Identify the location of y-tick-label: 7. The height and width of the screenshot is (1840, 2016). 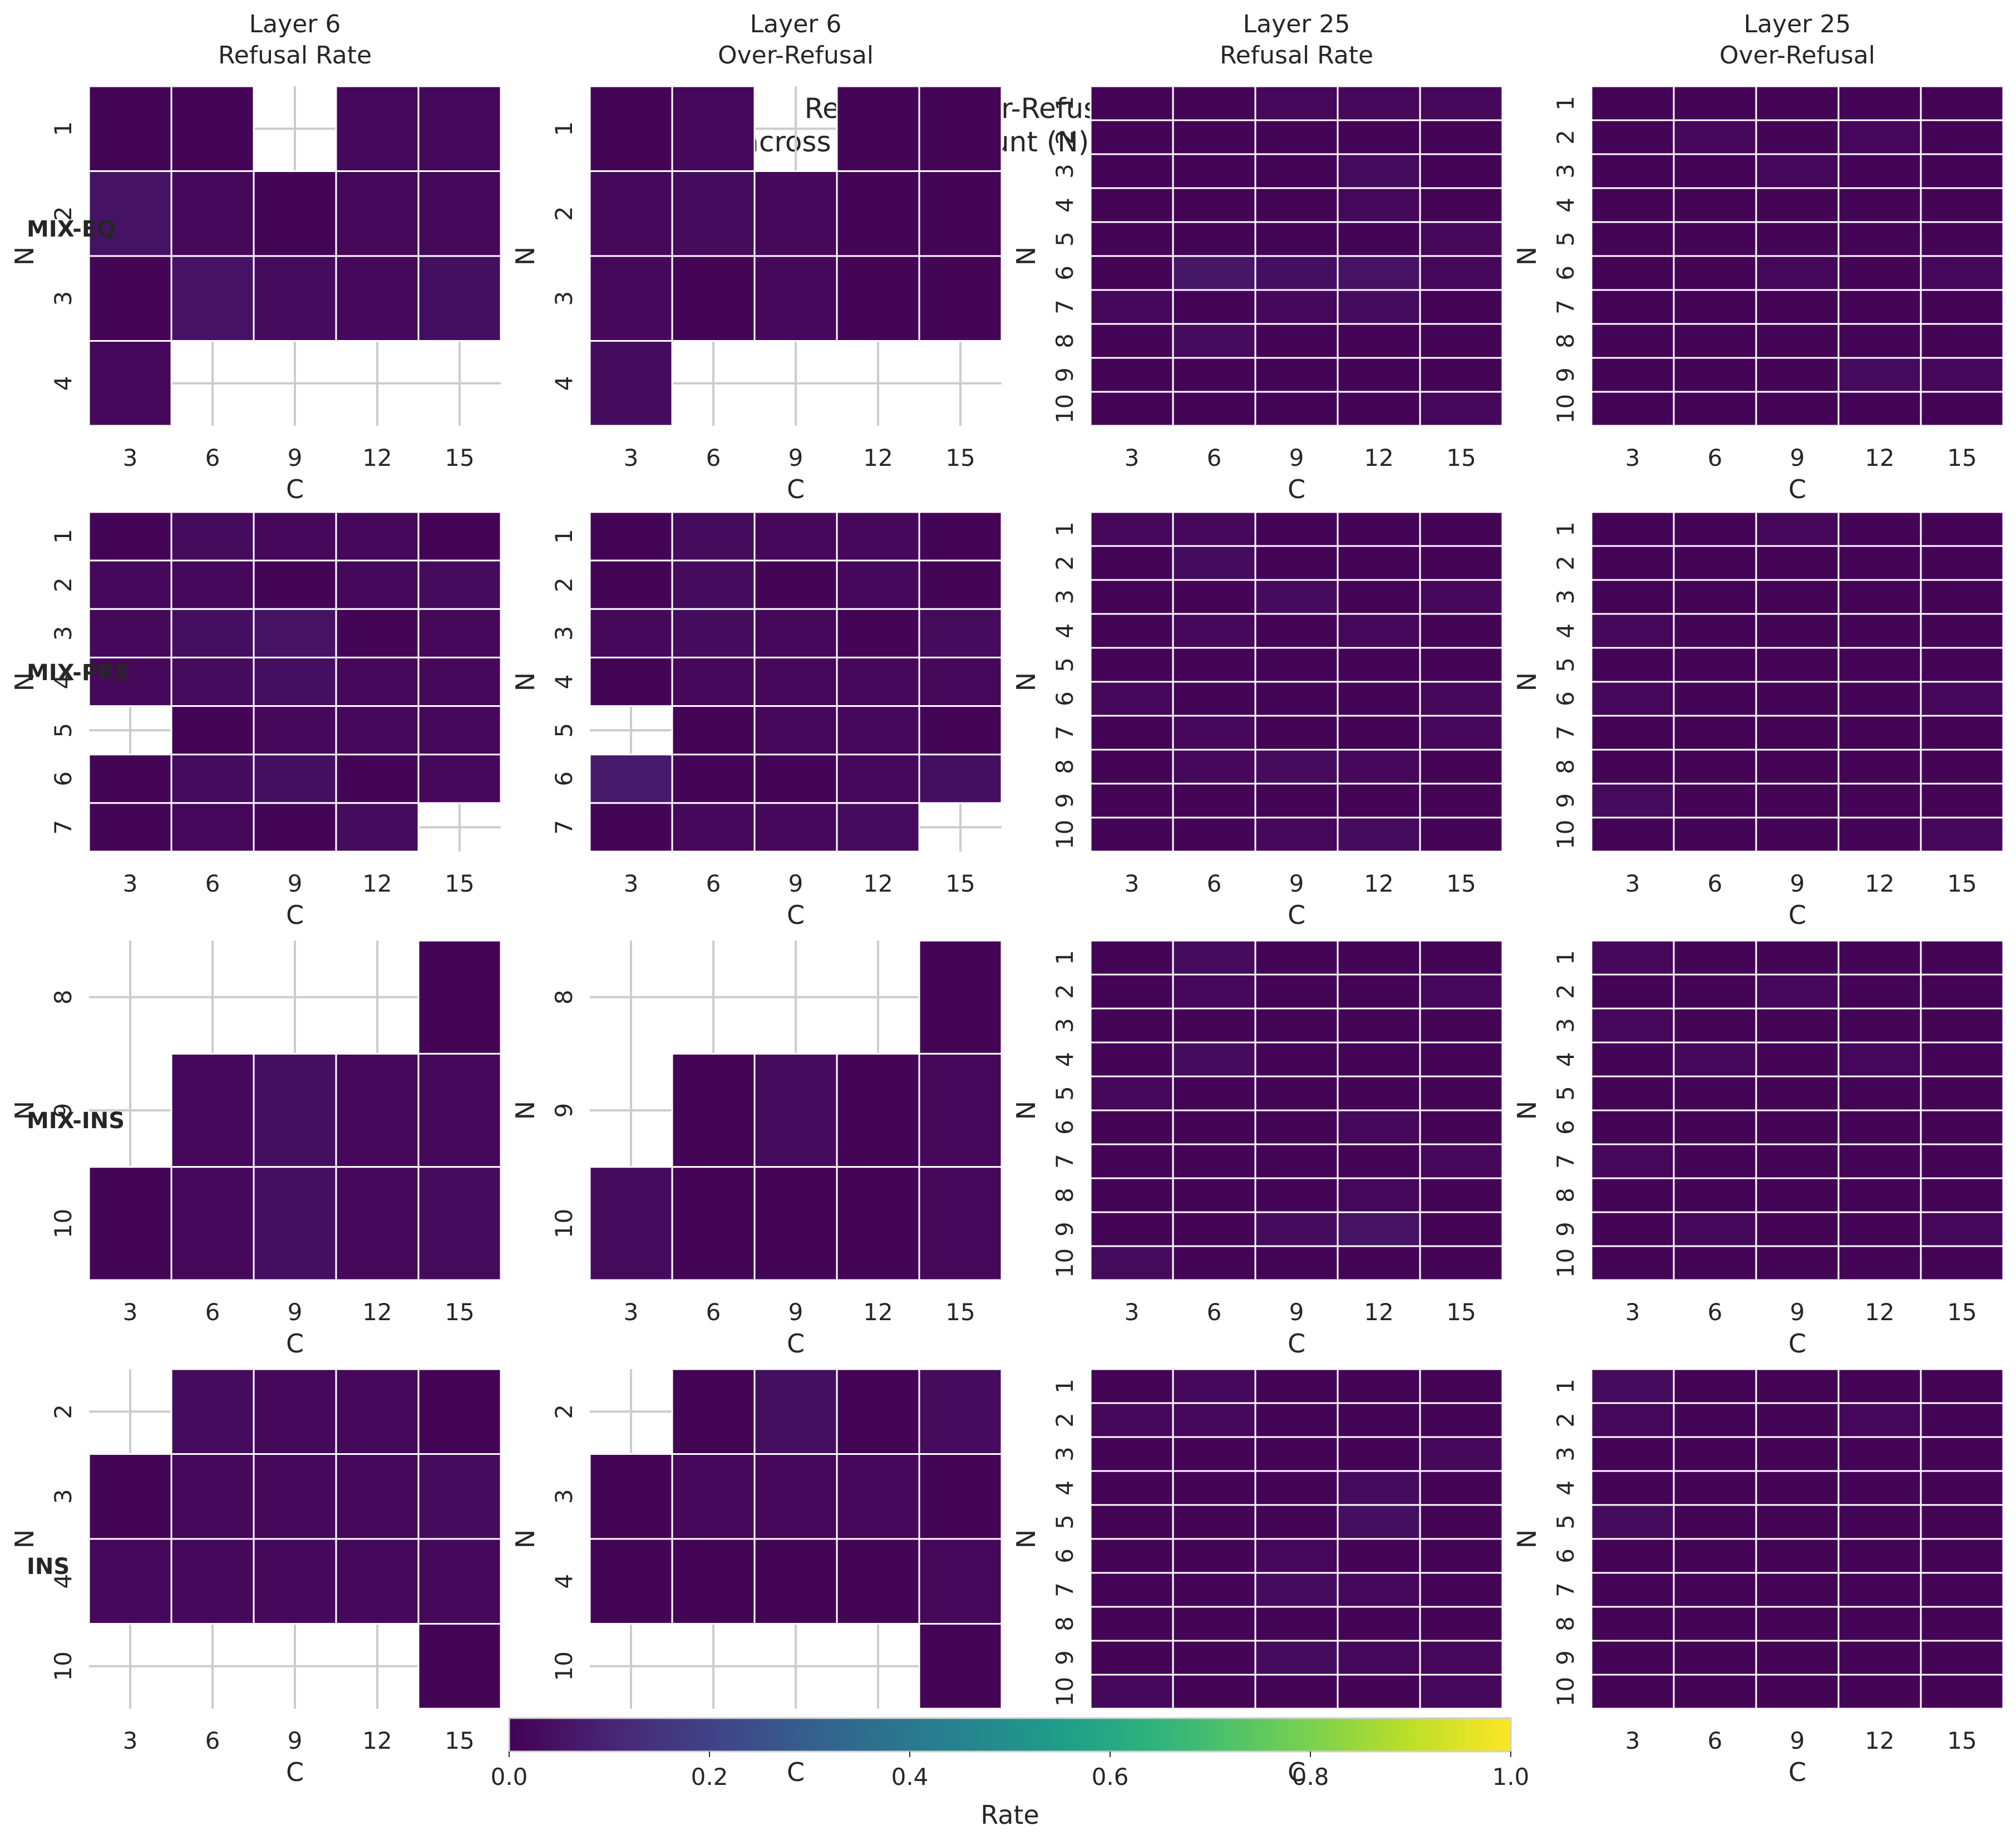
(1064, 732).